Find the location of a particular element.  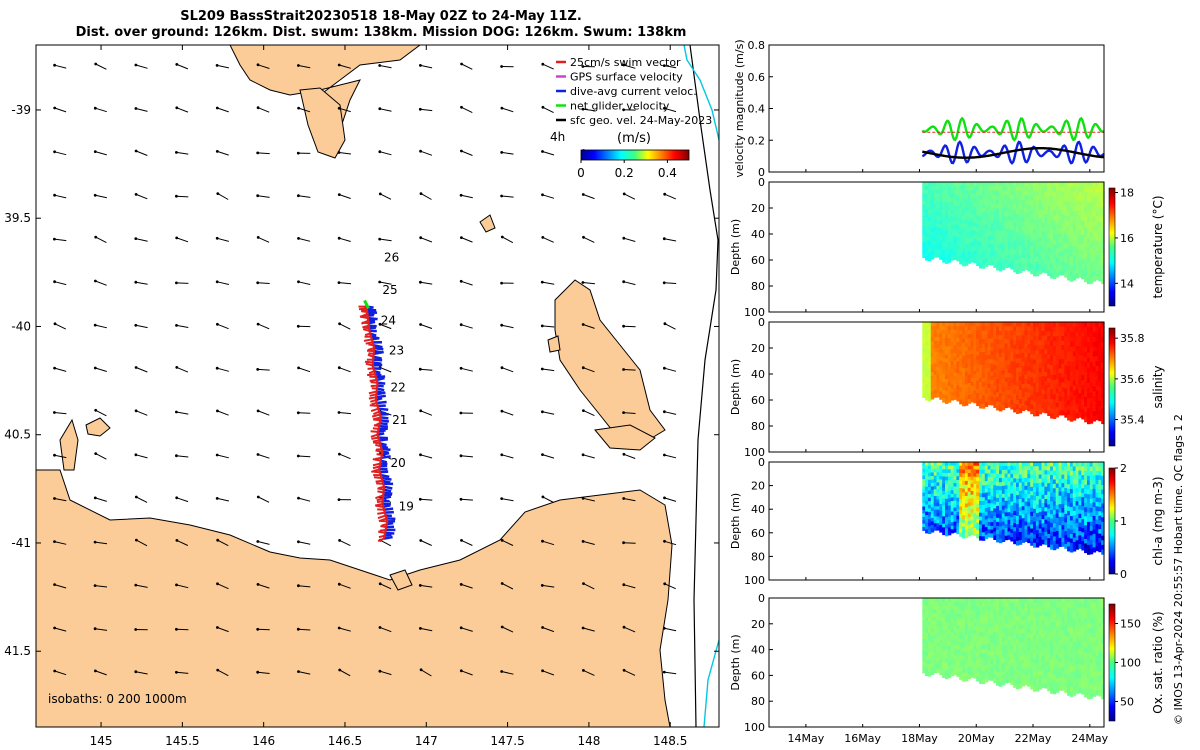

map-xtick-label-6: 148 is located at coordinates (588, 741).